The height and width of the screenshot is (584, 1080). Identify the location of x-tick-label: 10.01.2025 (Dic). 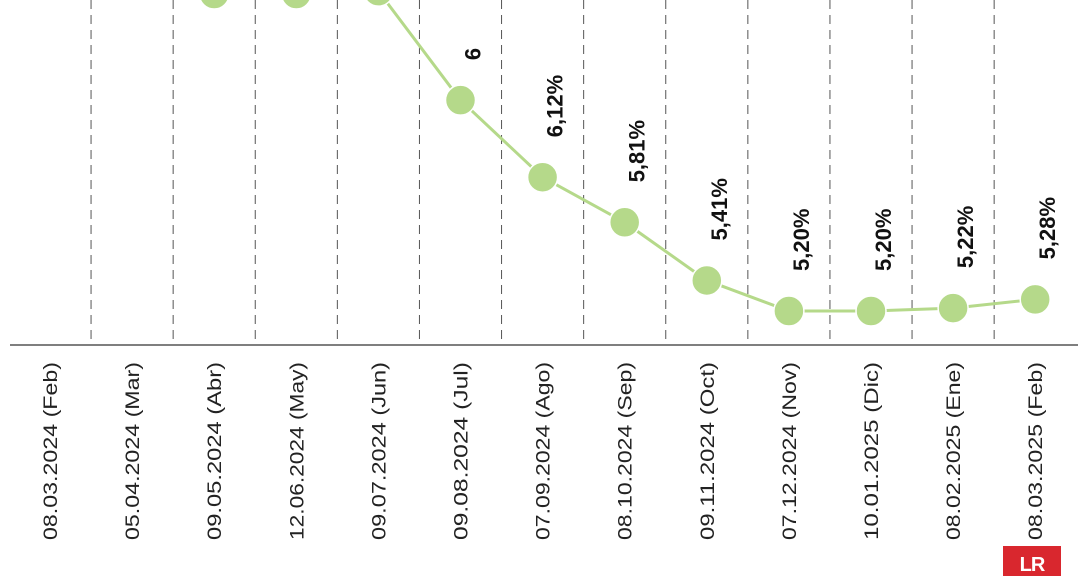
(872, 451).